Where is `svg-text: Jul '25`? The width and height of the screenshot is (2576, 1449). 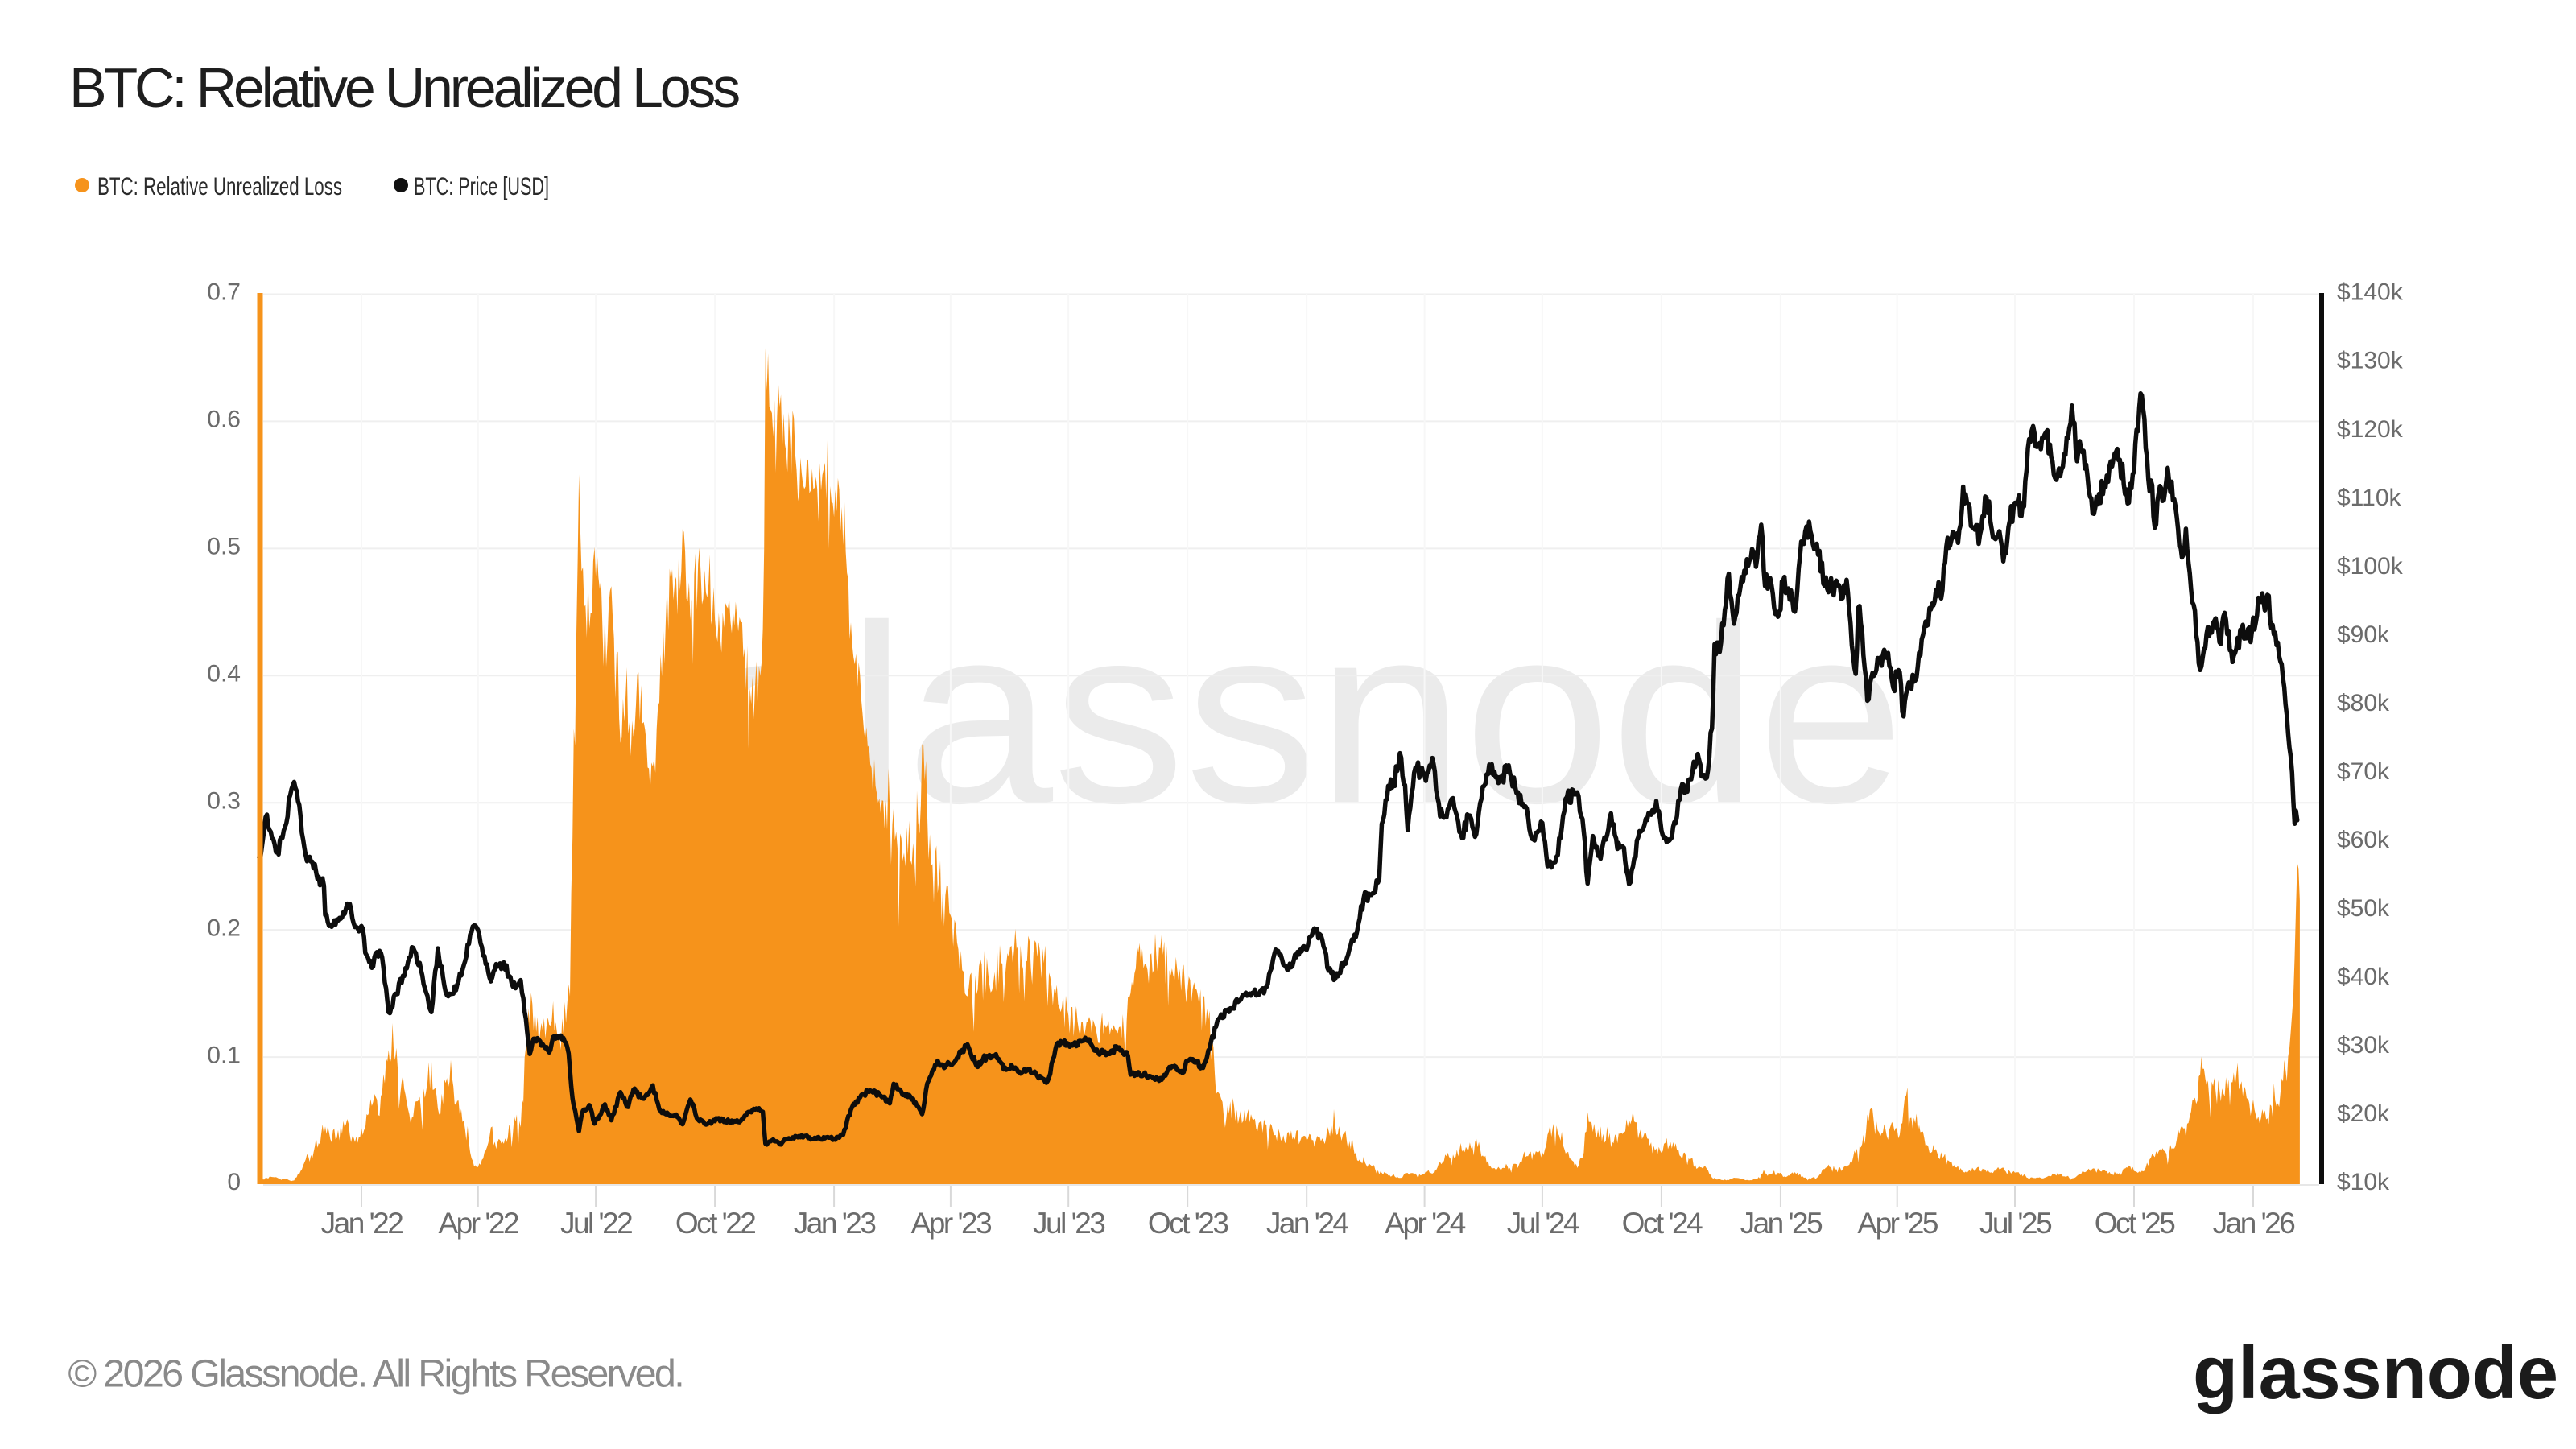
svg-text: Jul '25 is located at coordinates (2015, 1223).